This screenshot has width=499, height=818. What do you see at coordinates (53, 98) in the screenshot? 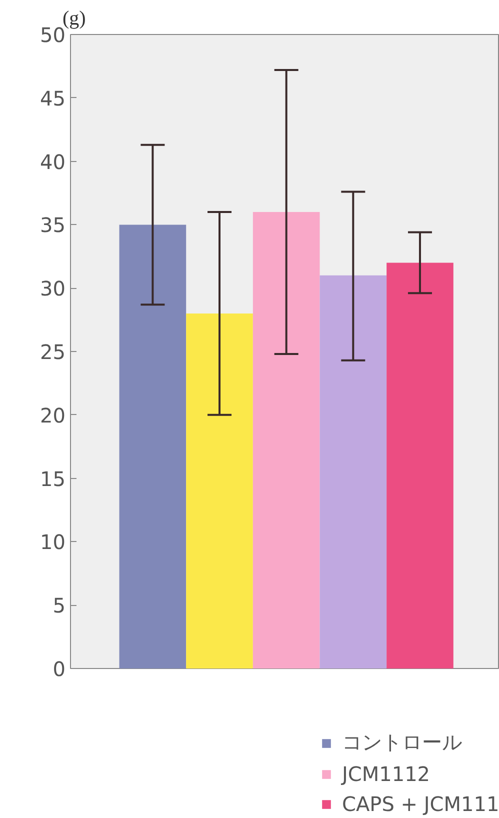
I see `y-tick-label: 45` at bounding box center [53, 98].